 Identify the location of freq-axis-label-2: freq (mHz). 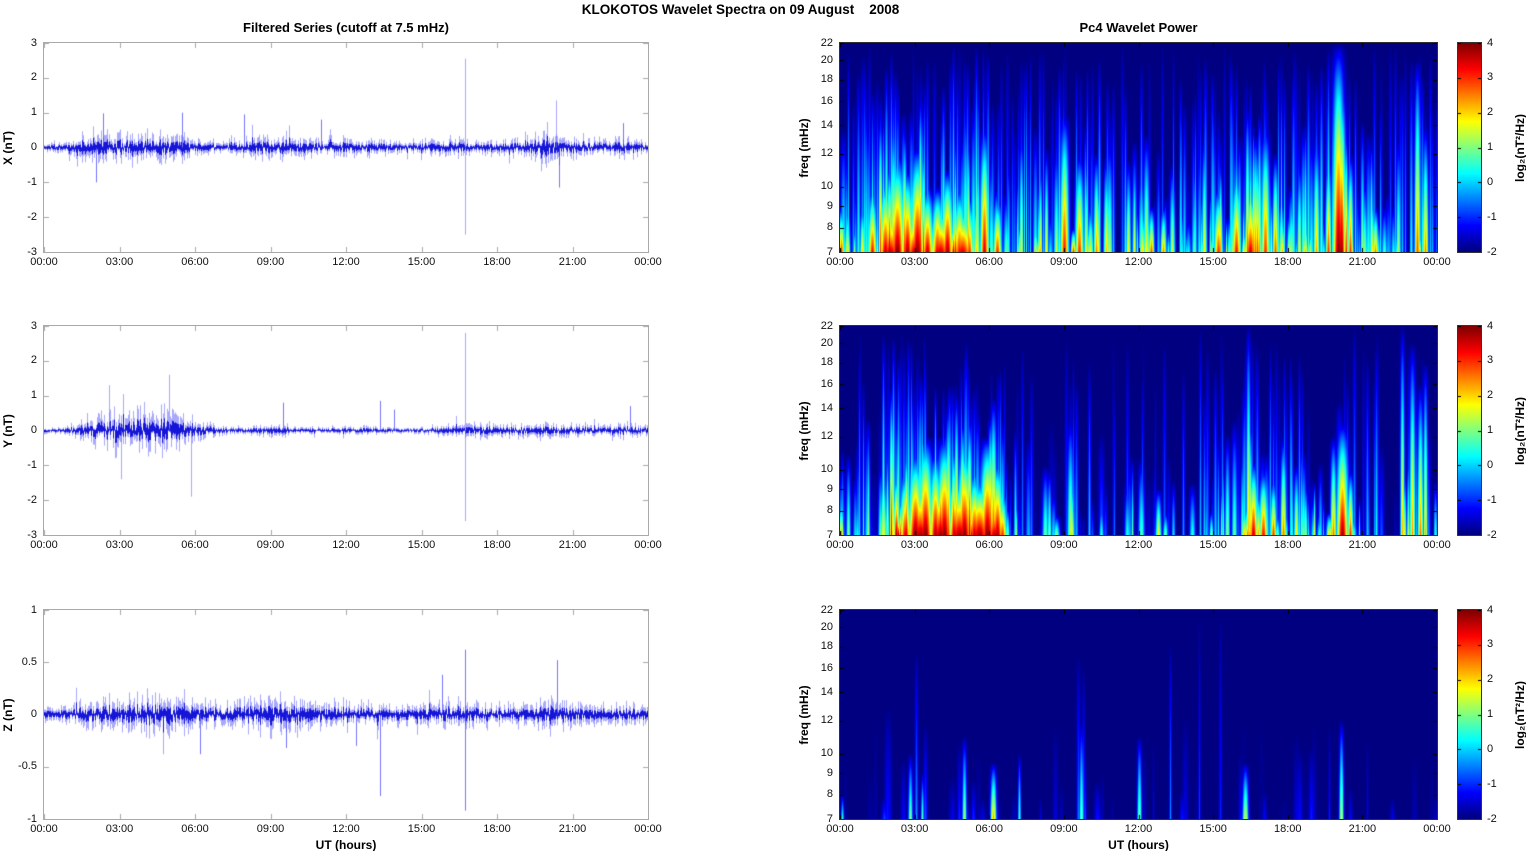
(804, 430).